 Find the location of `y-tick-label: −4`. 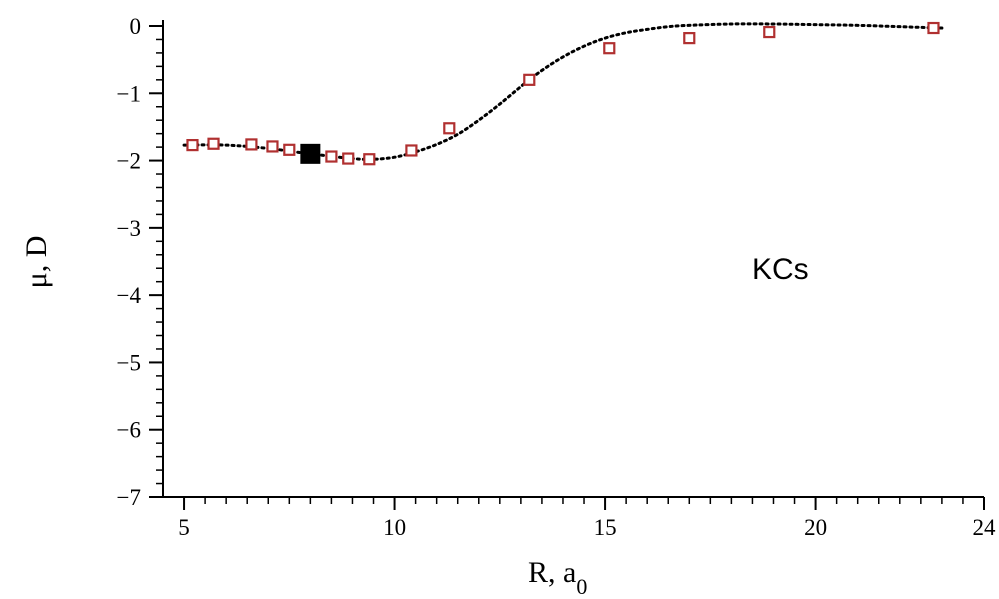

y-tick-label: −4 is located at coordinates (129, 295).